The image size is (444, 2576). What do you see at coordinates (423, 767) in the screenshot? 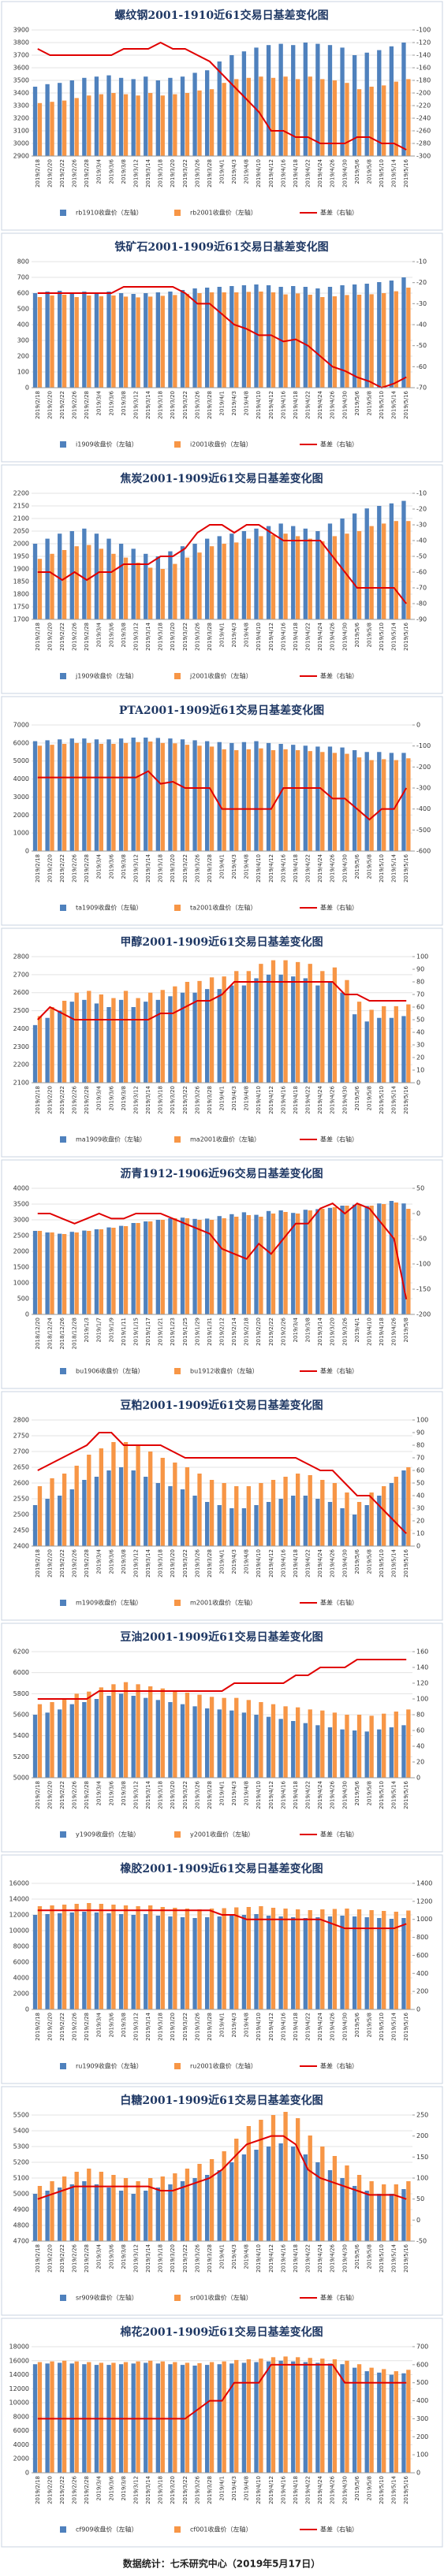
I see `y2-tick-label: -200` at bounding box center [423, 767].